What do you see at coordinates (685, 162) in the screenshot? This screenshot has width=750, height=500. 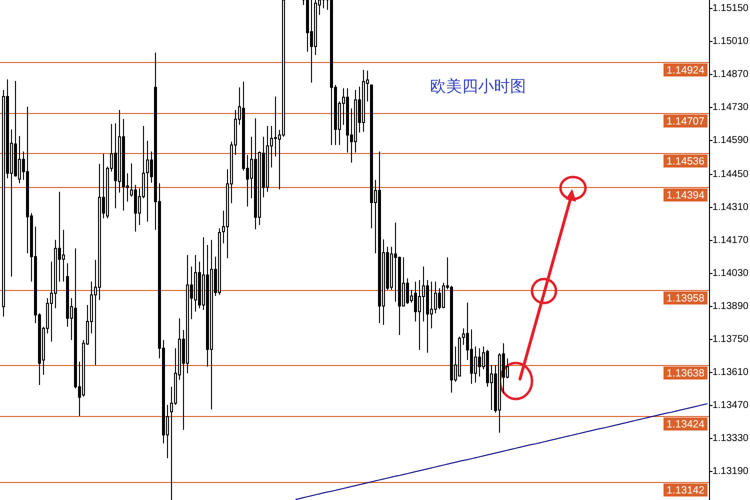 I see `ref-line-label: 1.14536` at bounding box center [685, 162].